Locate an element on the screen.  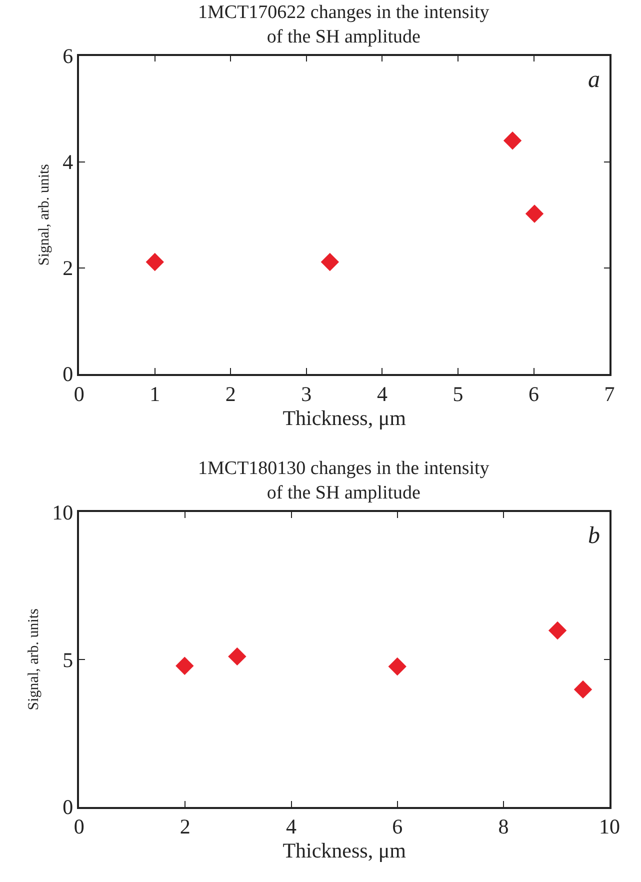
x-tick-label: 10 is located at coordinates (609, 826).